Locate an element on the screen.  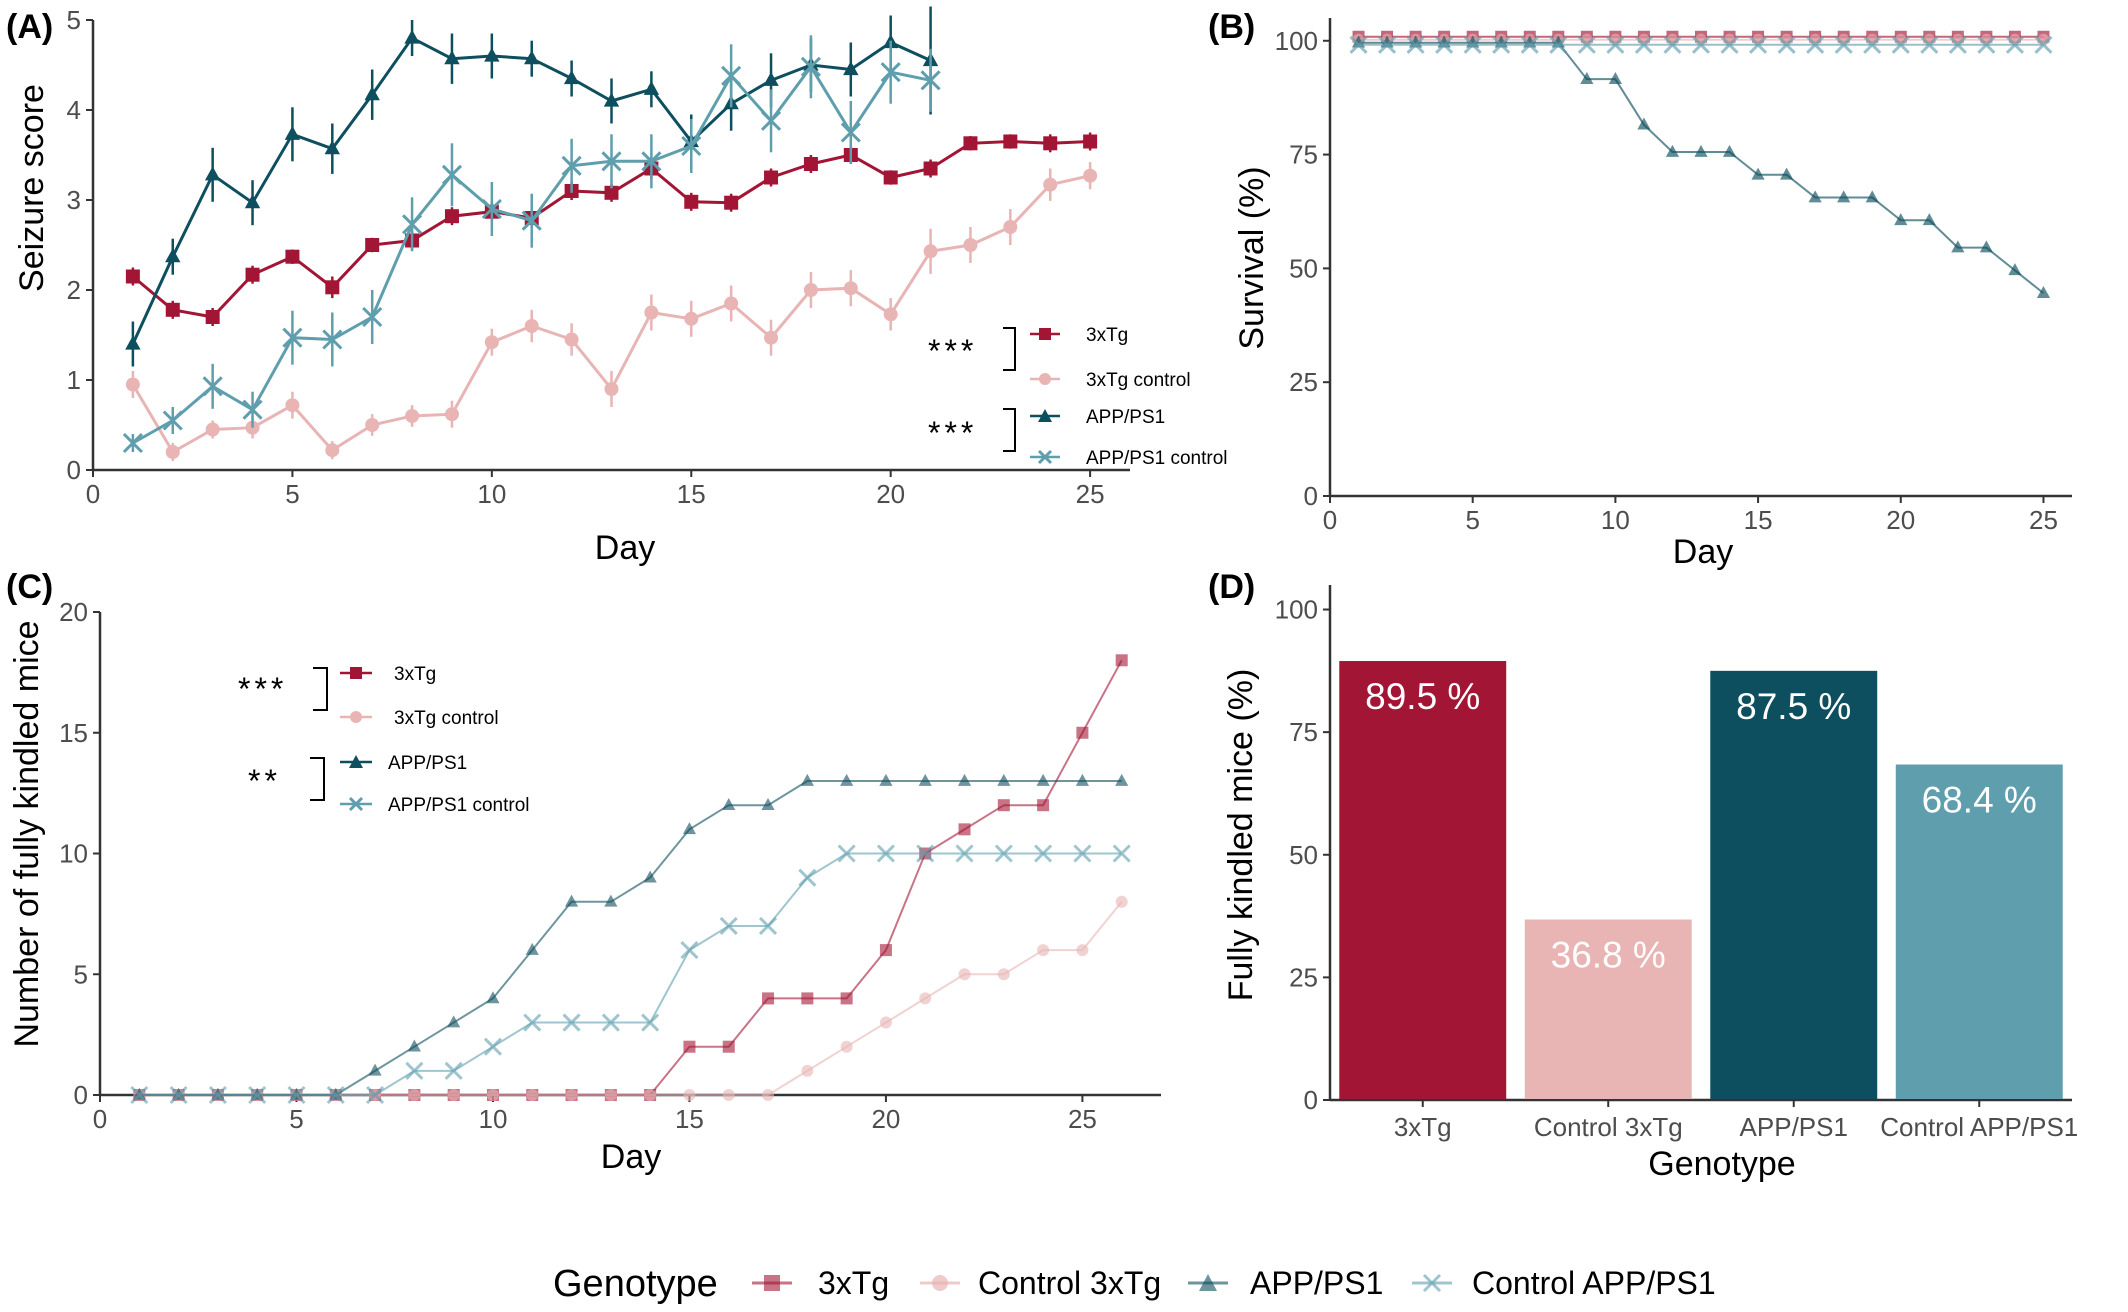
panel-a-ylabel: Seizure score is located at coordinates (32, 188).